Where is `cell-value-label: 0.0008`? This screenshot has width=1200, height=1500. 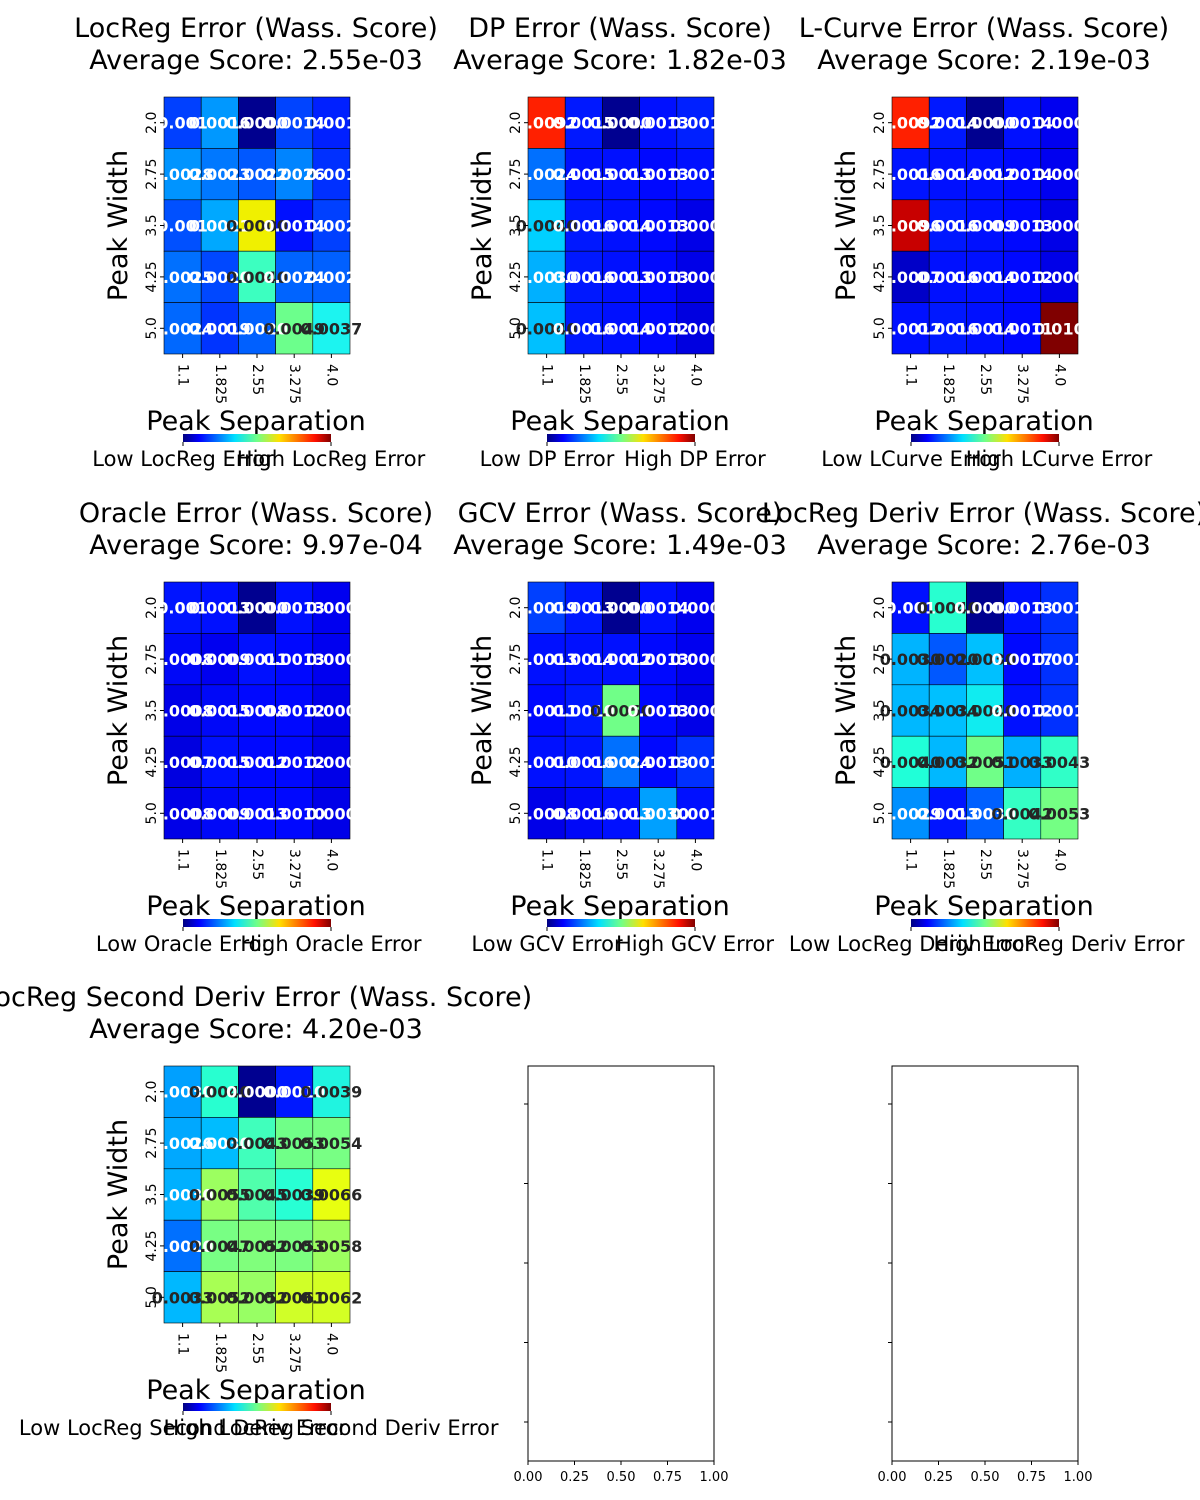 cell-value-label: 0.0008 is located at coordinates (183, 813).